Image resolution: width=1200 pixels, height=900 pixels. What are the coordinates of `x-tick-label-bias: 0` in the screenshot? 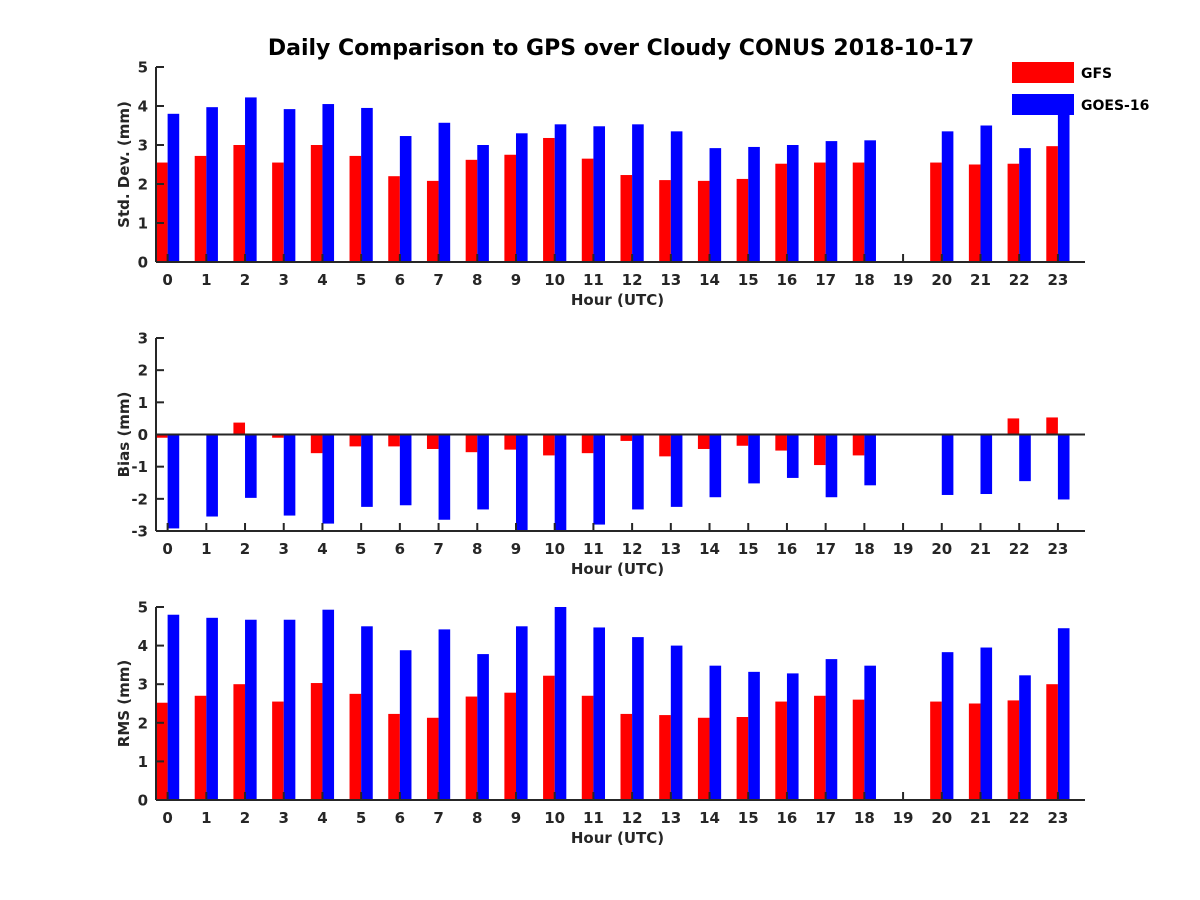 It's located at (167, 549).